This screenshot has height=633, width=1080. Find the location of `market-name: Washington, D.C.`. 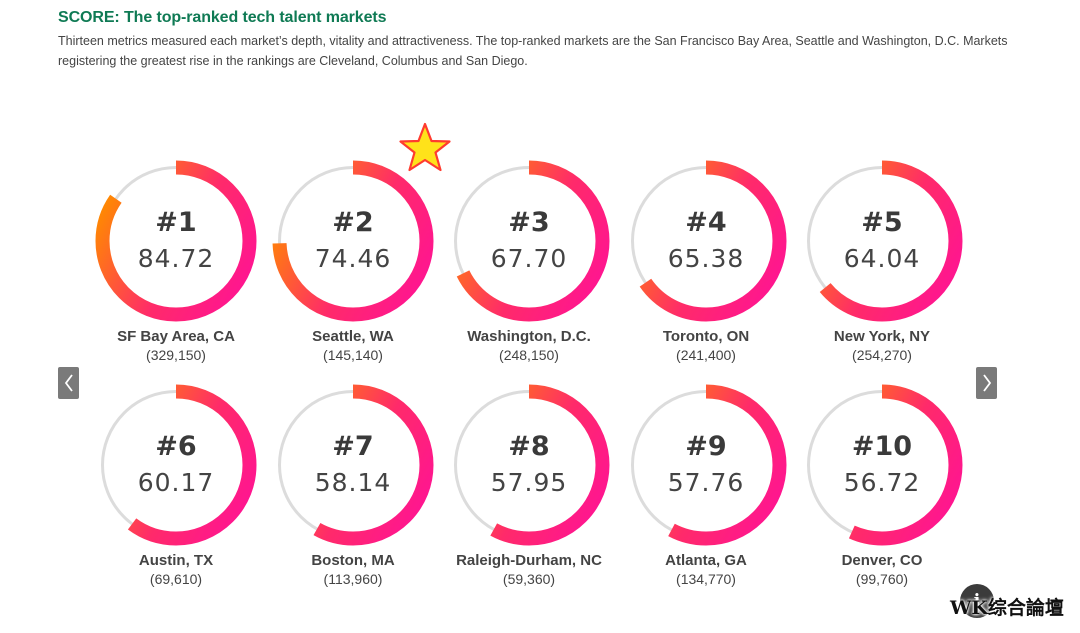

market-name: Washington, D.C. is located at coordinates (529, 336).